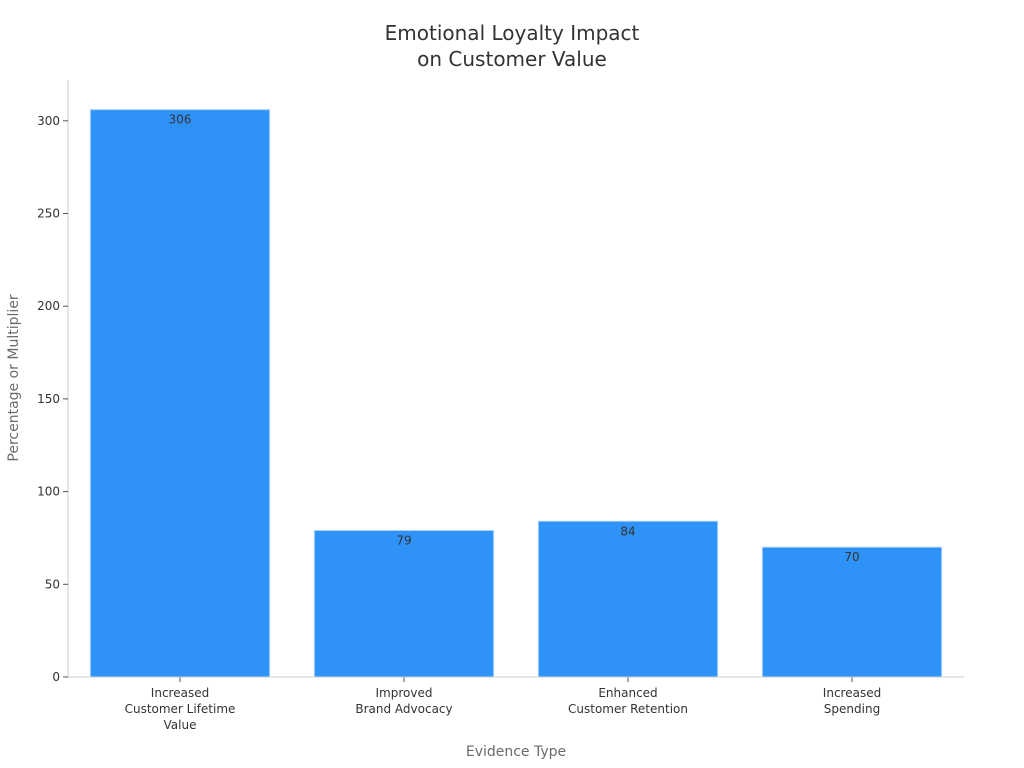  I want to click on y-tick-label: 100, so click(48, 492).